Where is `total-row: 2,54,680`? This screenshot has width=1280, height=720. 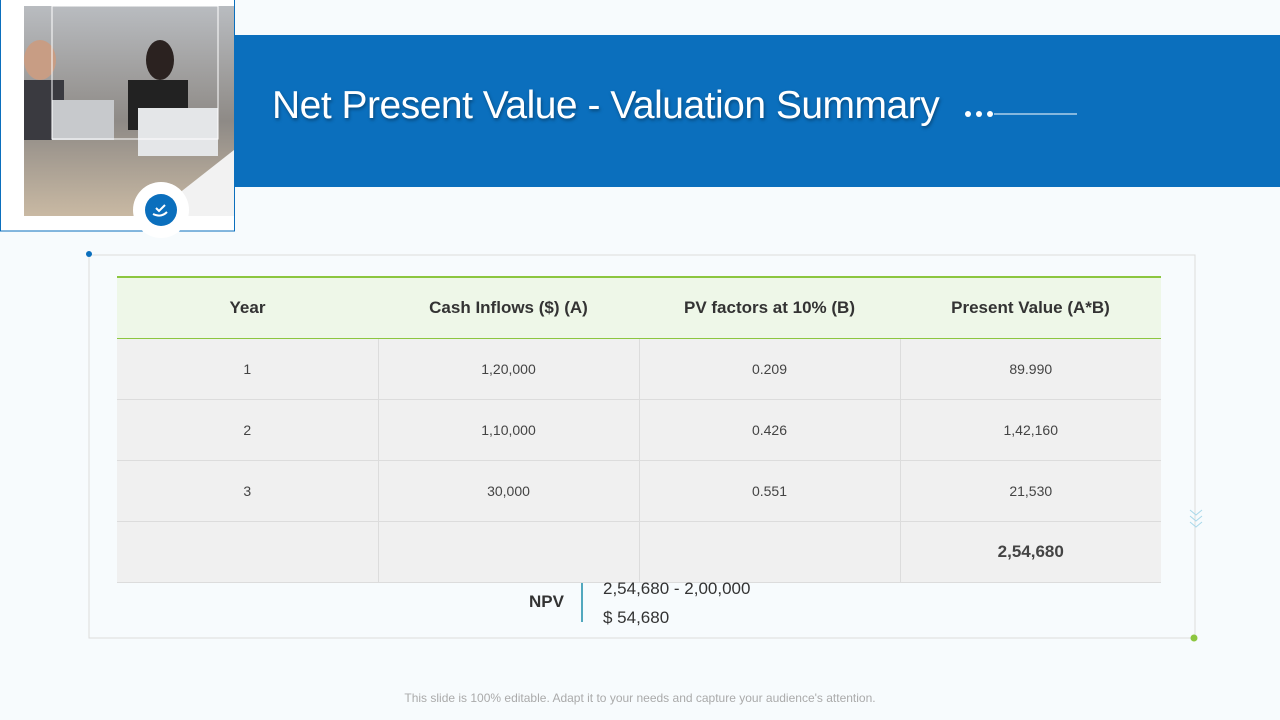 total-row: 2,54,680 is located at coordinates (639, 552).